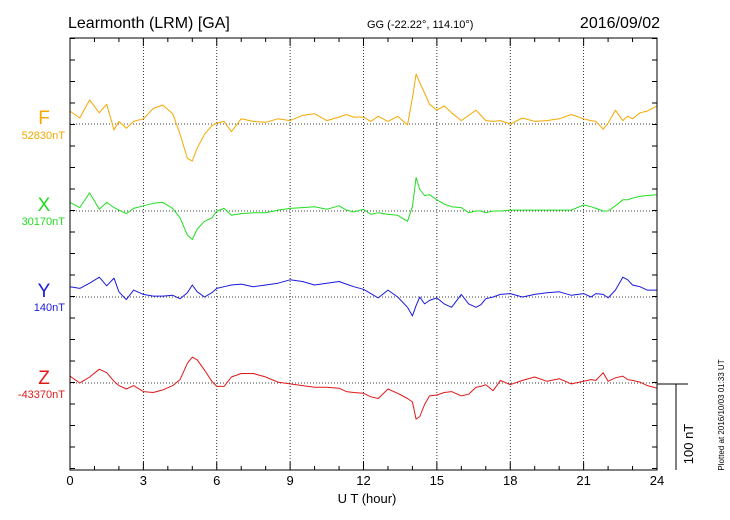 This screenshot has width=730, height=520. Describe the element at coordinates (510, 480) in the screenshot. I see `x-tick-label: 18` at that location.